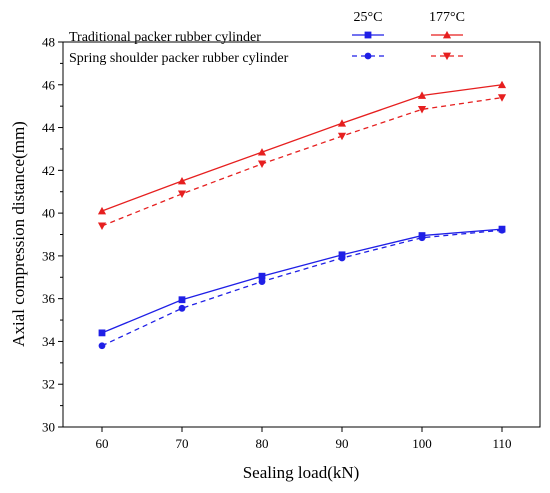  I want to click on y-tick-label: 46, so click(49, 84).